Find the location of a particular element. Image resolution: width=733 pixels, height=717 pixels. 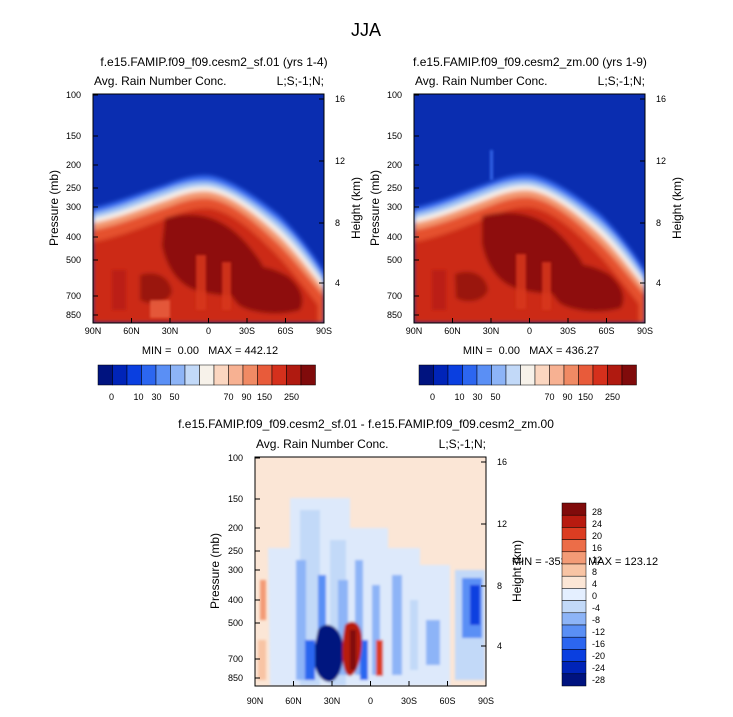

panel-1-colorbar-labels: 0 10 30 50 70 90 150 250 is located at coordinates (204, 397).